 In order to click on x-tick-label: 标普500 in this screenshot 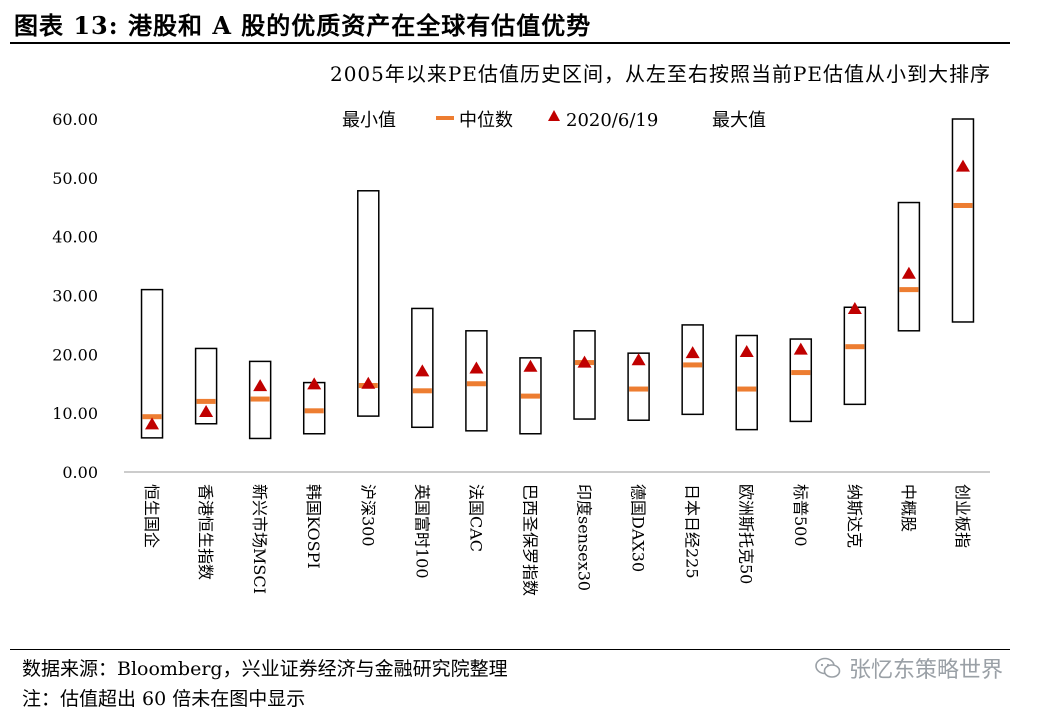, I will do `click(800, 515)`.